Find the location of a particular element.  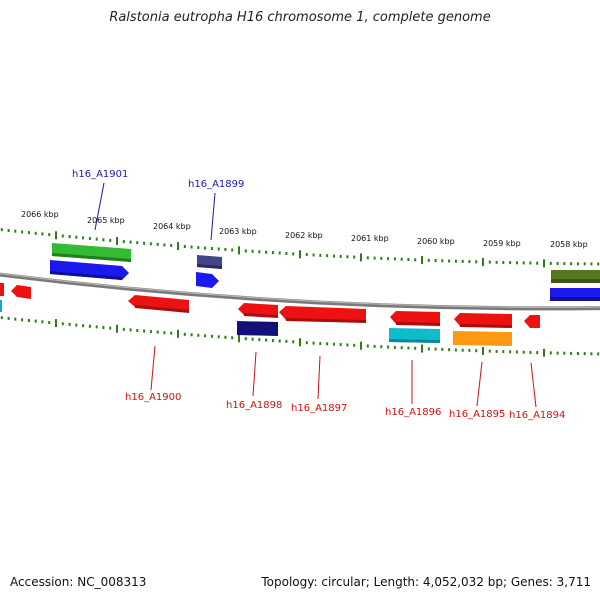

kbp-label: 2064 kbp is located at coordinates (172, 226).